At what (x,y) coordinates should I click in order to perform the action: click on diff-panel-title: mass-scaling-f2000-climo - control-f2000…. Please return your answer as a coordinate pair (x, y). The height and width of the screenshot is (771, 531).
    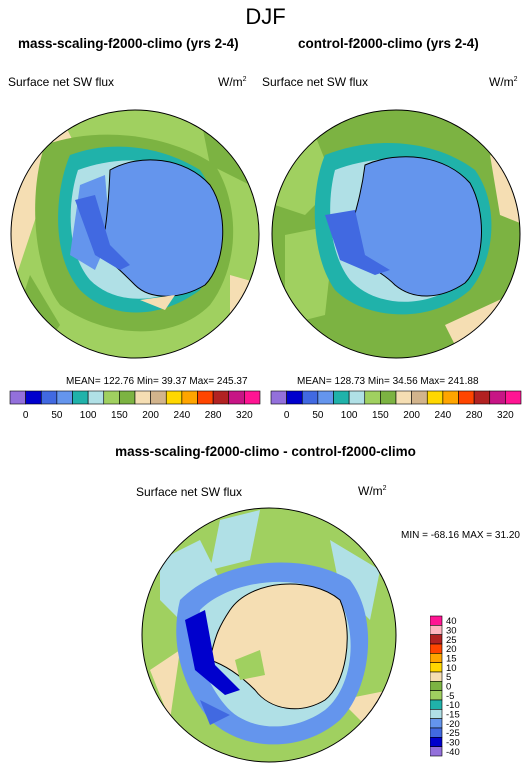
    Looking at the image, I should click on (265, 451).